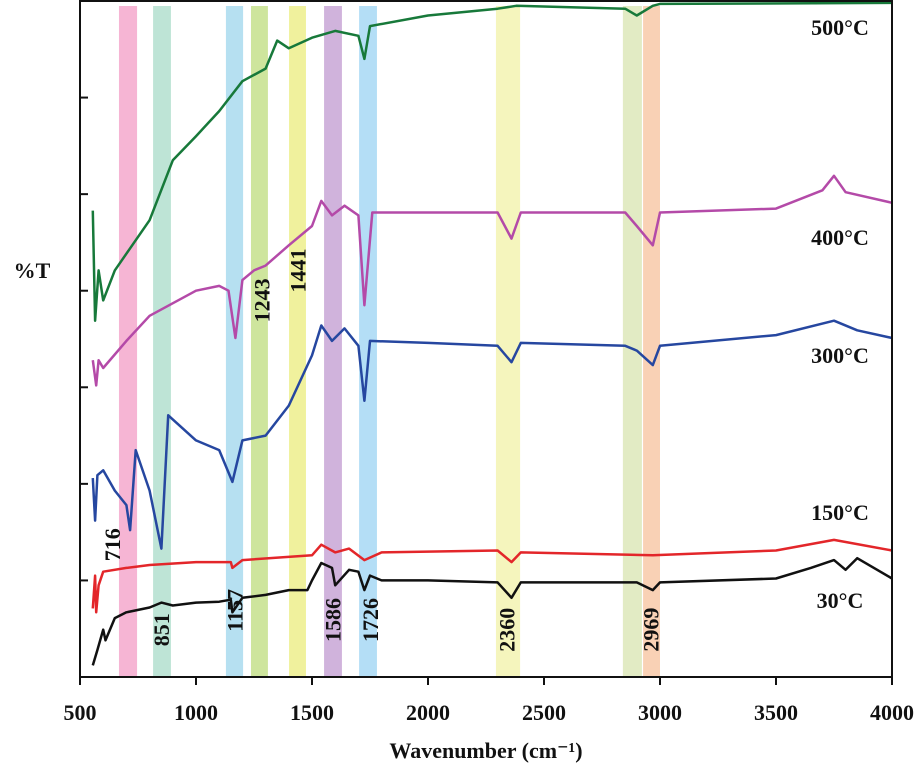 The width and height of the screenshot is (921, 772). Describe the element at coordinates (261, 300) in the screenshot. I see `peak-label: 1243` at that location.